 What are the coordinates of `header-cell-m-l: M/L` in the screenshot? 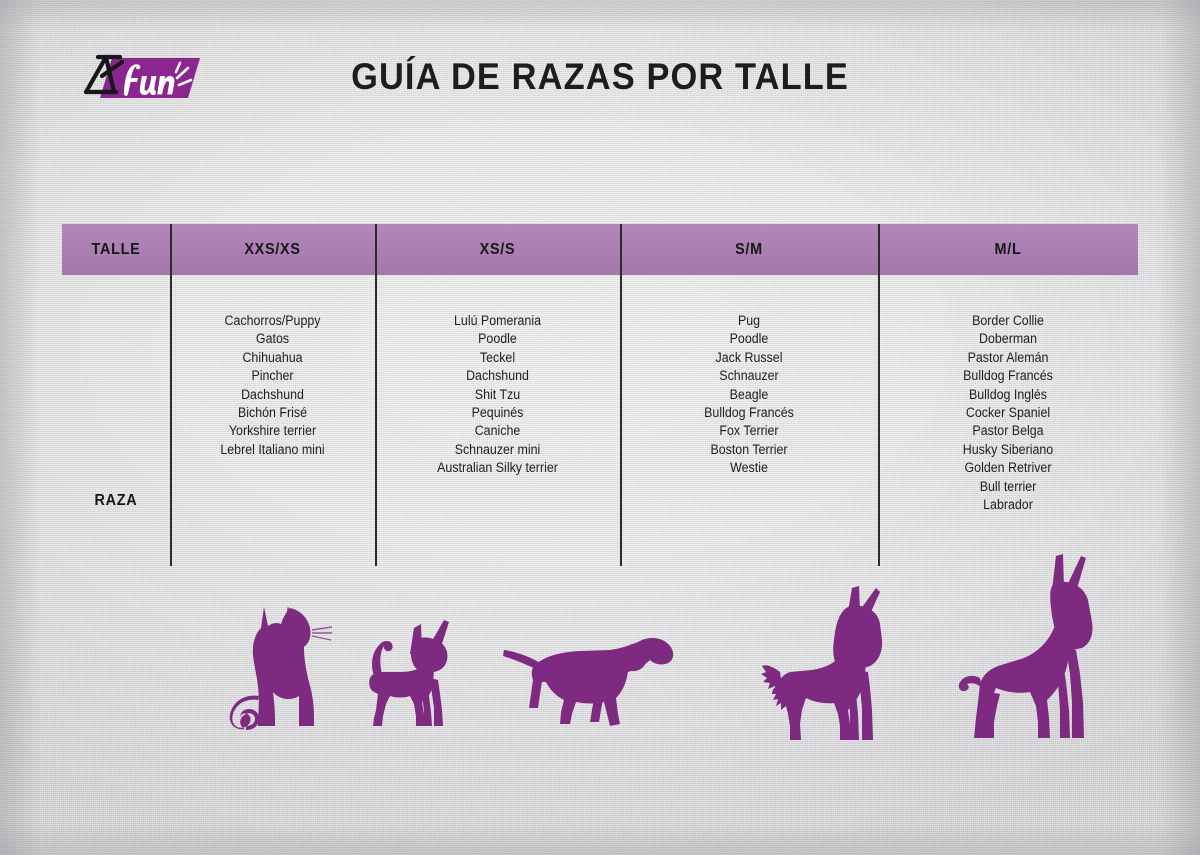 It's located at (1008, 249).